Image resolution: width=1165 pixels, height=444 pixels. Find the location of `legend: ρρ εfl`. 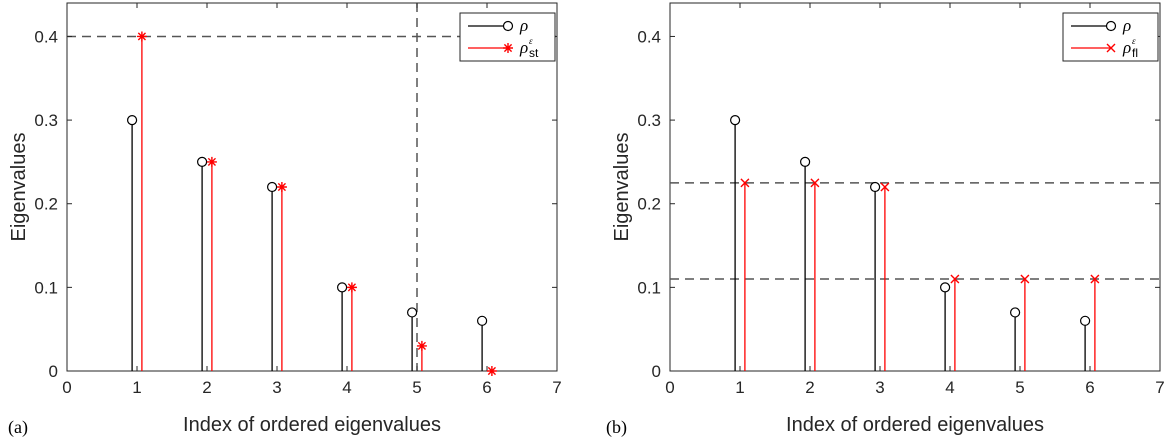

legend: ρρ εfl is located at coordinates (1110, 37).